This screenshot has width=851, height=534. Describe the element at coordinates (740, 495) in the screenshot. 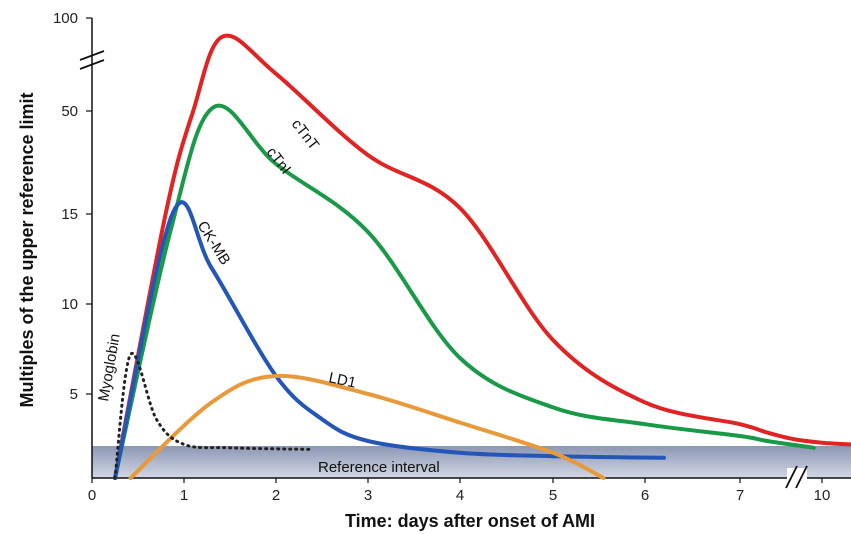

I see `x-tick-label-7: 7` at that location.